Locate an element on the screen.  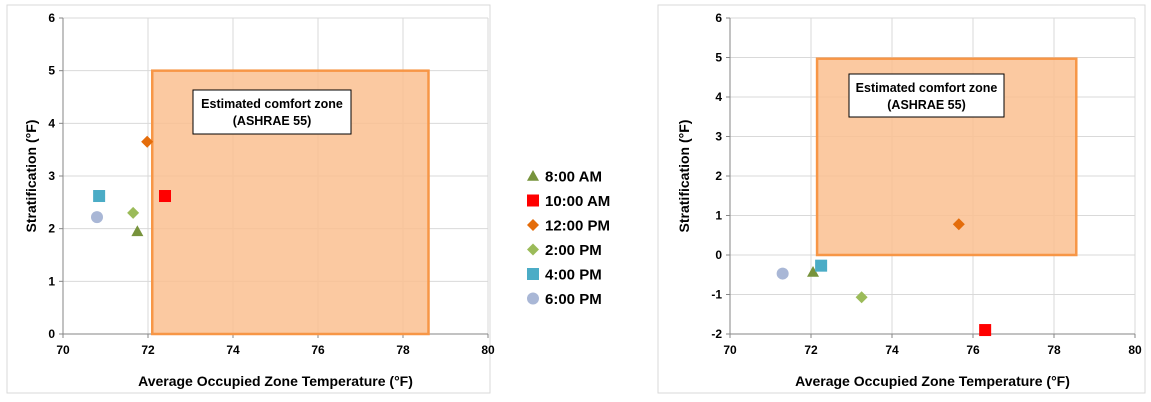
legend-label: 10:00 AM is located at coordinates (577, 201).